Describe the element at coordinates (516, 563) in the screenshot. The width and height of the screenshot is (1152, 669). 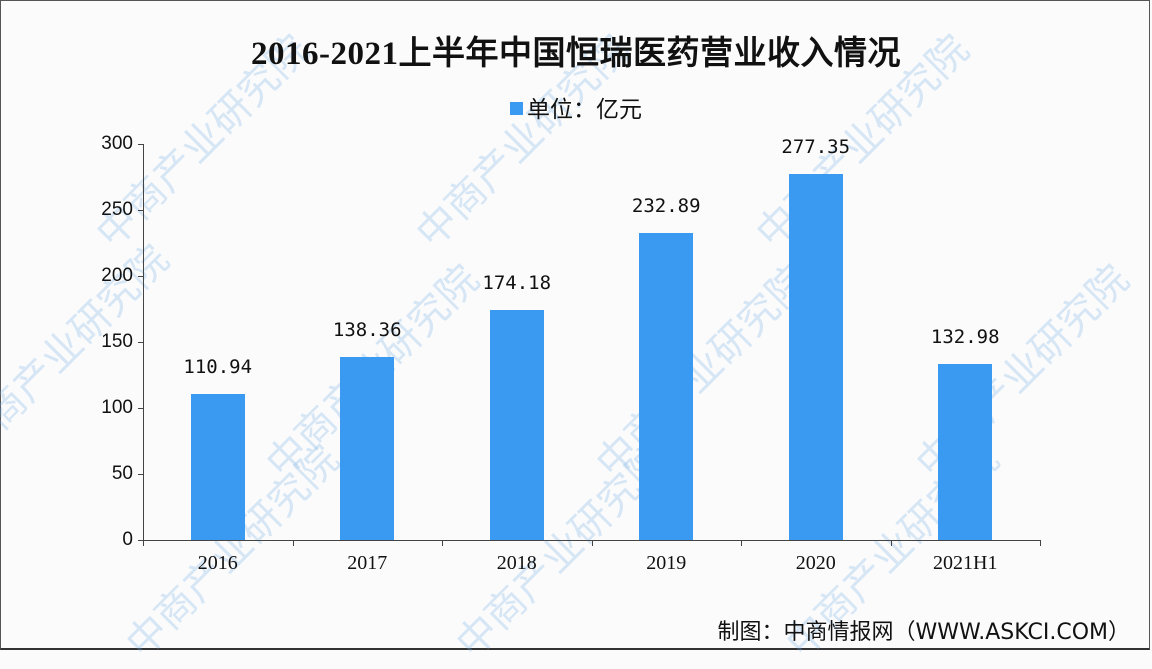
I see `x-category-label: 2018` at that location.